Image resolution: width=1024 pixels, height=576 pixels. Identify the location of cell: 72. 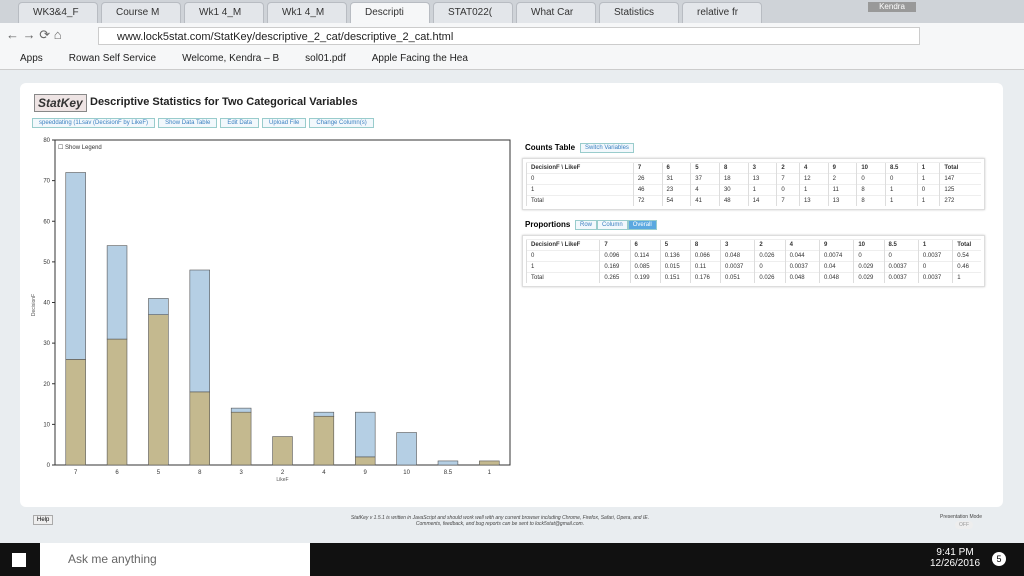
(647, 200).